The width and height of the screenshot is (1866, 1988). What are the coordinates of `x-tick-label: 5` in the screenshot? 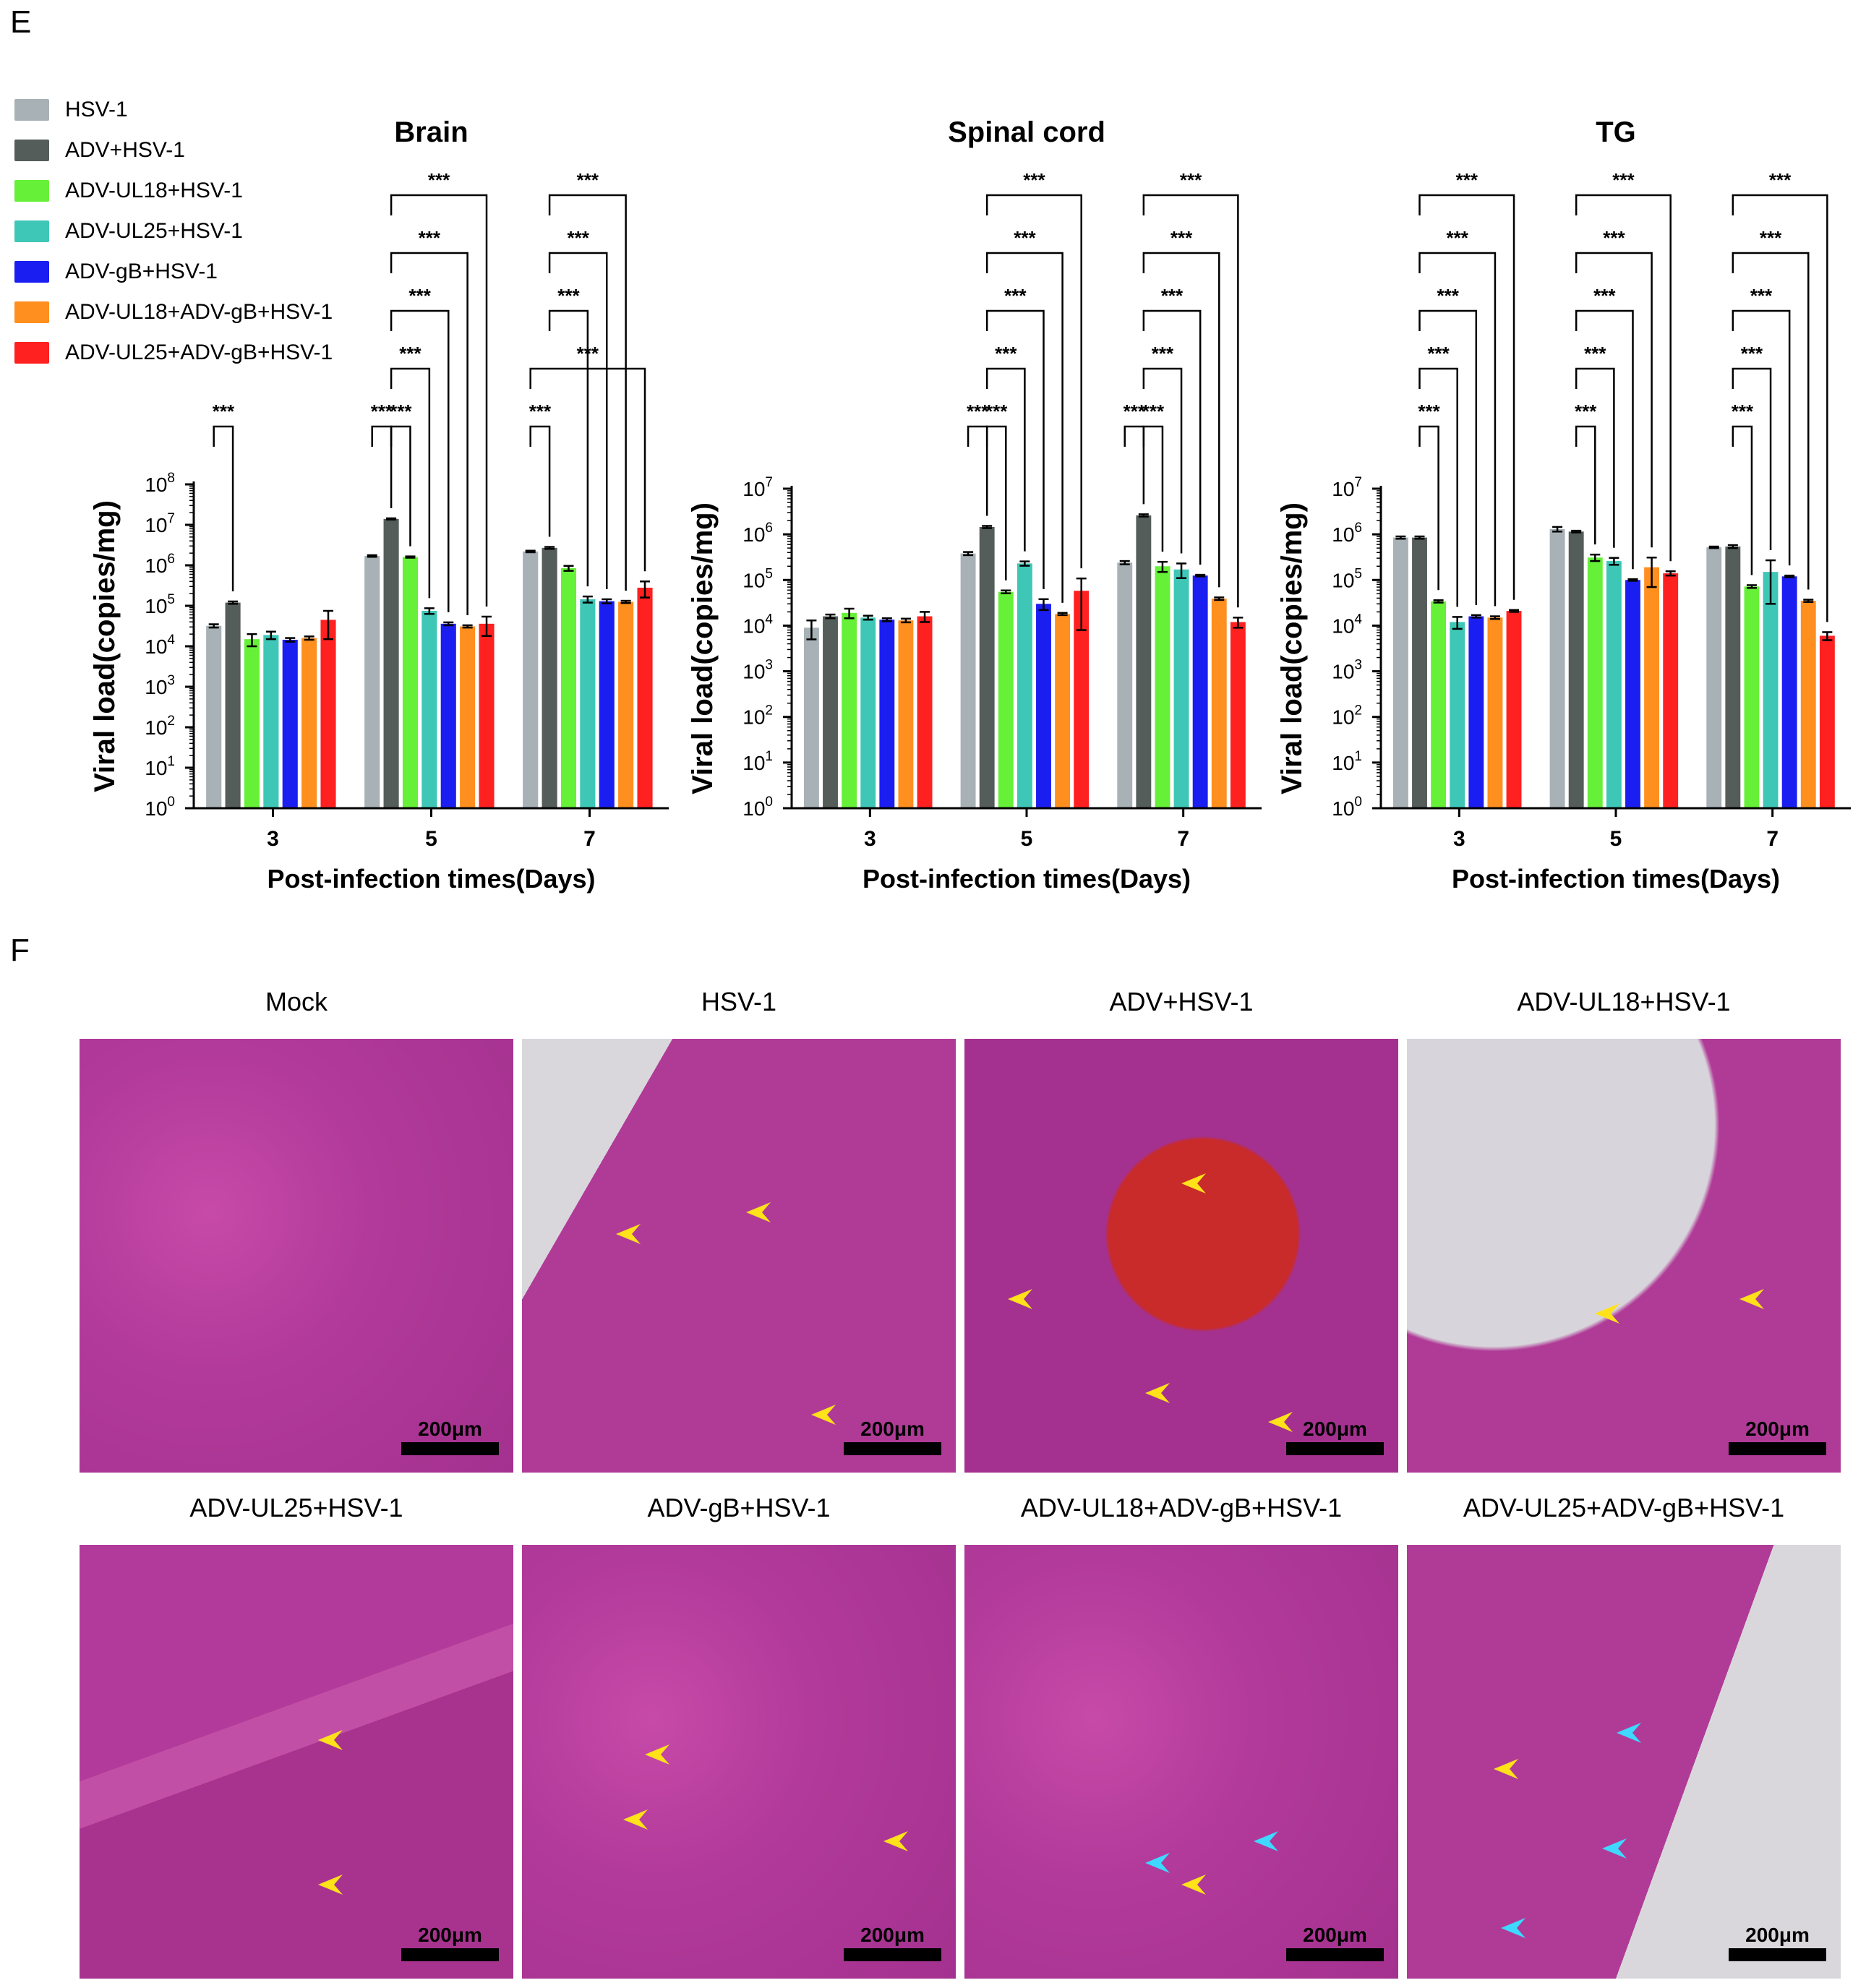 It's located at (1027, 839).